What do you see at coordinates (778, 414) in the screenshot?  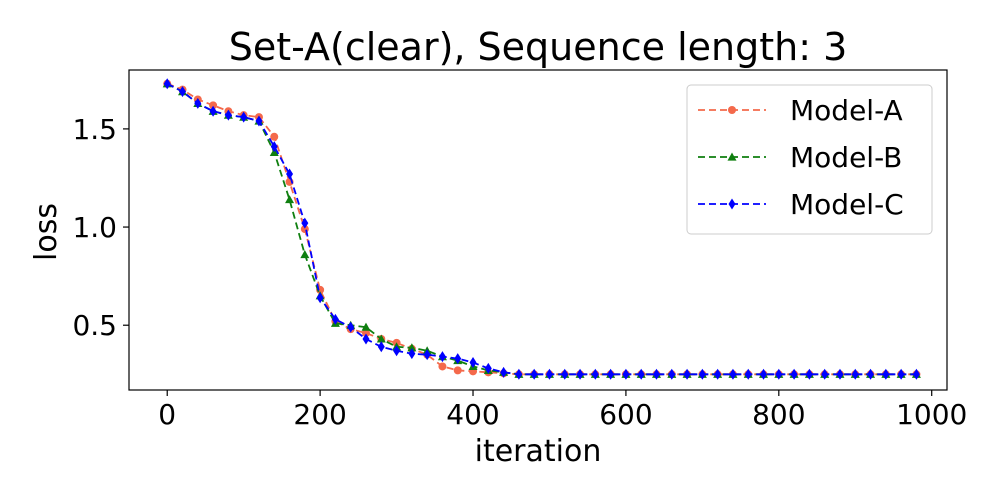 I see `x-tick-label: 800` at bounding box center [778, 414].